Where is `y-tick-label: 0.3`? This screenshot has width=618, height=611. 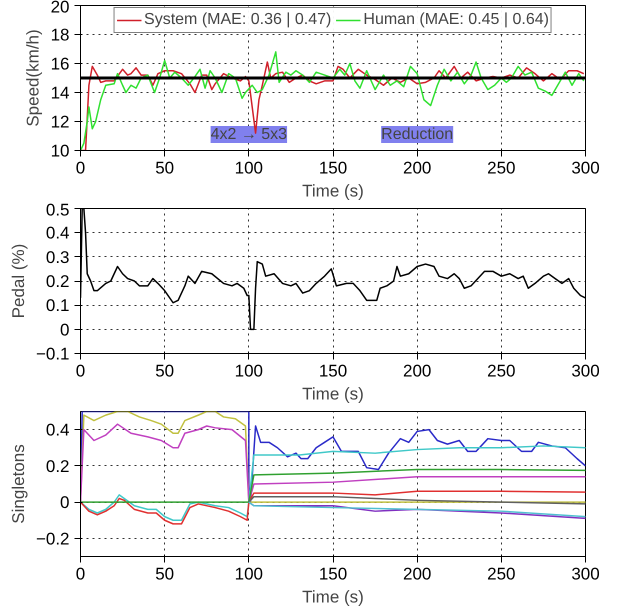
y-tick-label: 0.3 is located at coordinates (58, 257).